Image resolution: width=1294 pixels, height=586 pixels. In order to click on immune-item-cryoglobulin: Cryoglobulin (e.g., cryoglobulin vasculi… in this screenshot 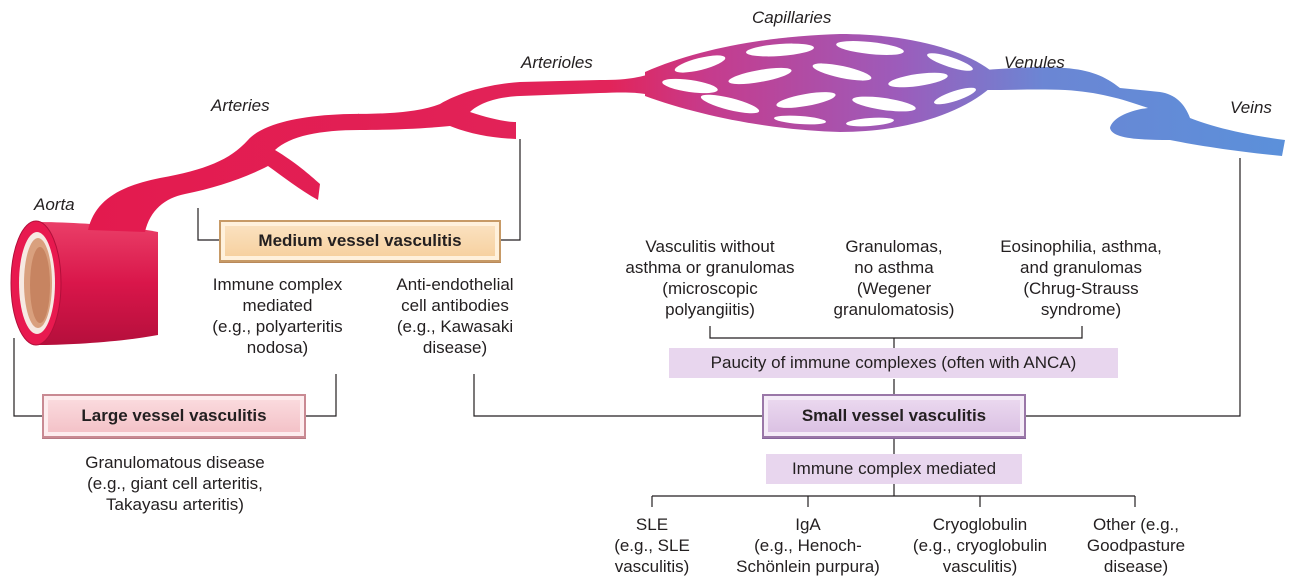, I will do `click(980, 545)`.